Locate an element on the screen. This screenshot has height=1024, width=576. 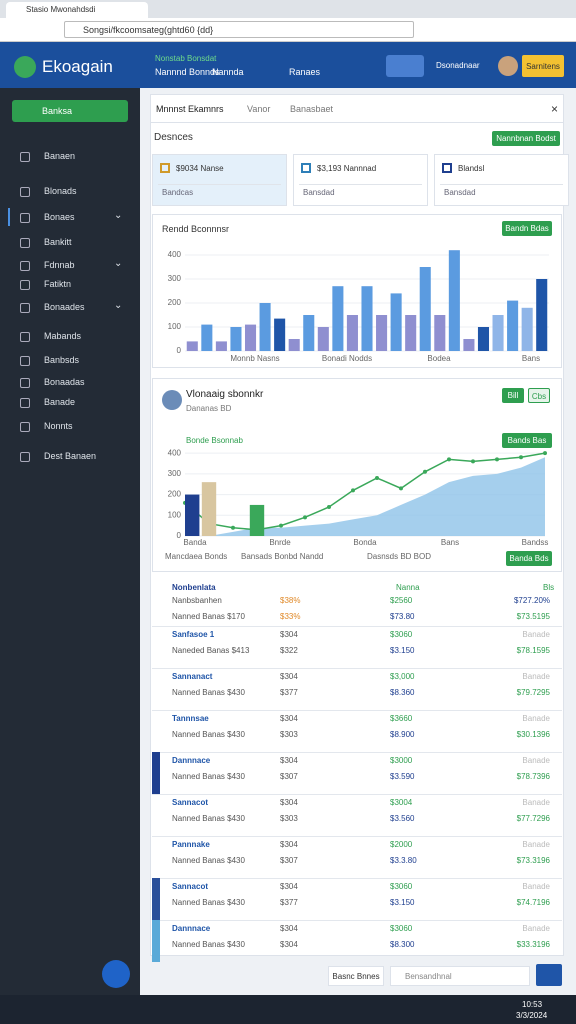
x-tick-label: Monnb Nasns is located at coordinates (254, 358).